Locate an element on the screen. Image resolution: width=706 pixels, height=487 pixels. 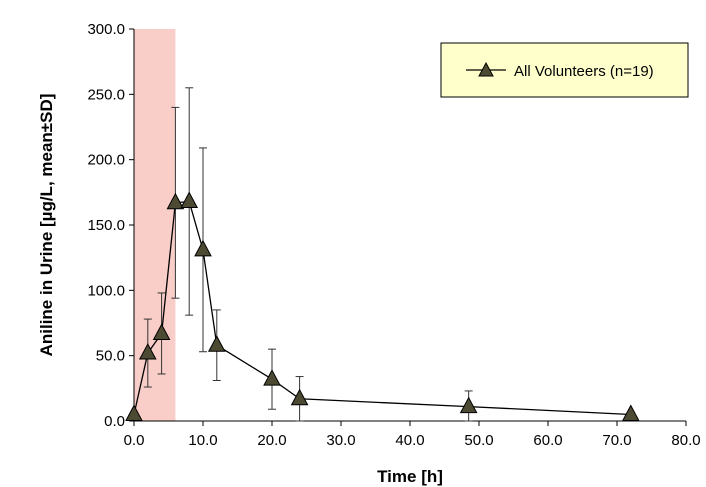
y-tick-label: 200.0 is located at coordinates (106, 160).